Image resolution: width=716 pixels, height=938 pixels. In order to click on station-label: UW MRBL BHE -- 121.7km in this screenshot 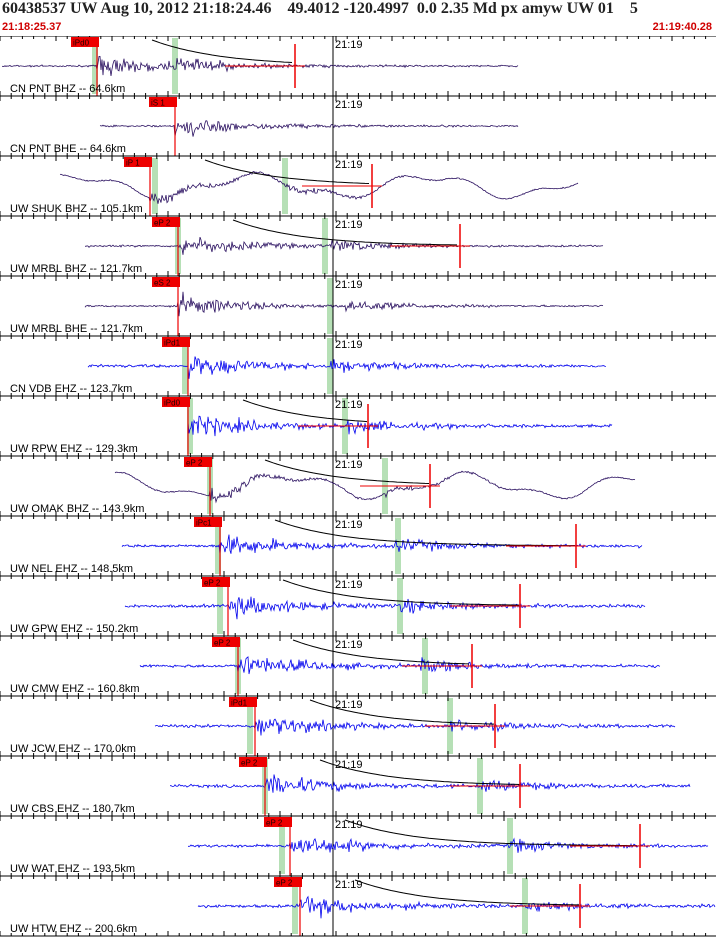, I will do `click(76, 329)`.